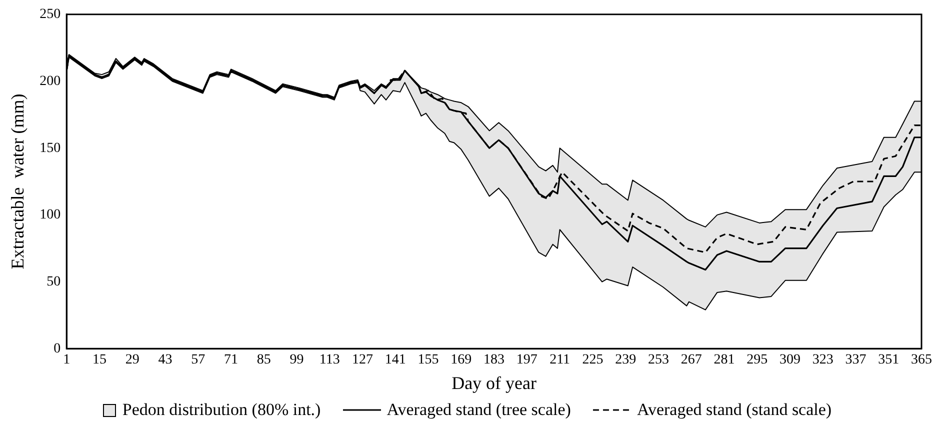 The image size is (935, 427). What do you see at coordinates (53, 282) in the screenshot?
I see `y-tick-label: 50` at bounding box center [53, 282].